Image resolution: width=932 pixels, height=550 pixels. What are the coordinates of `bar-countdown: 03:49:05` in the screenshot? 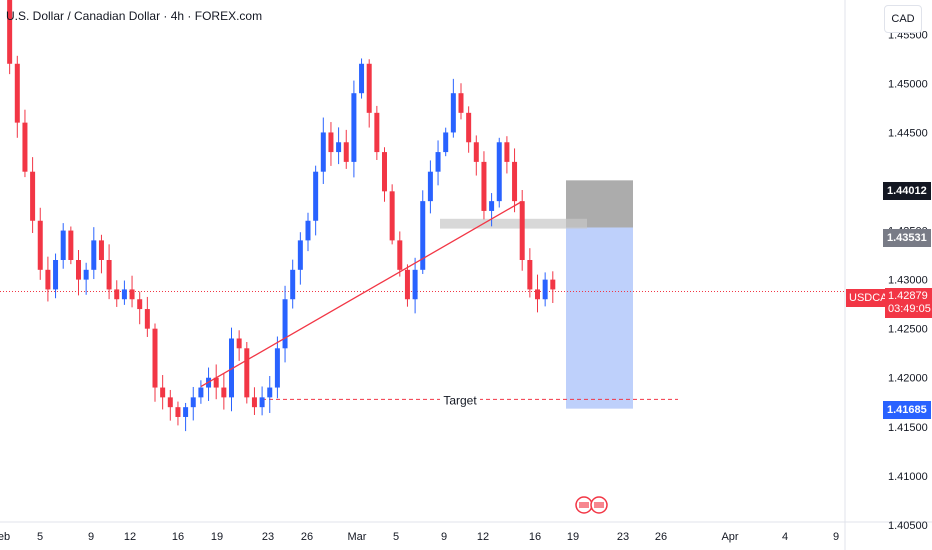 It's located at (909, 309).